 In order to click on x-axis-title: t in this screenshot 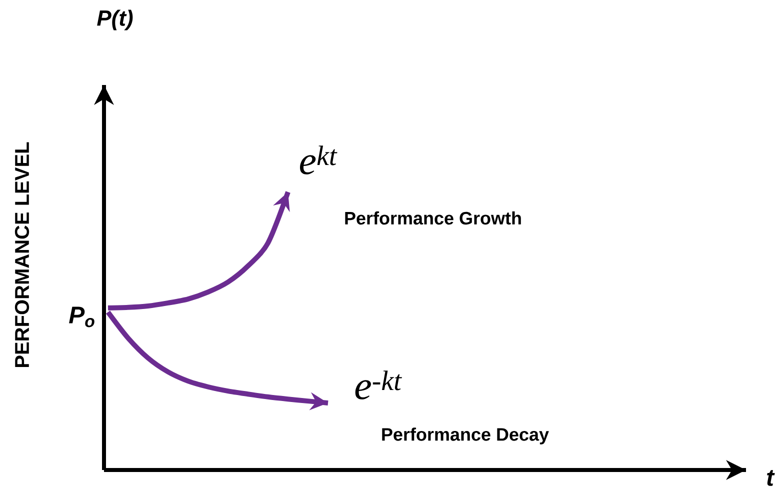, I will do `click(771, 478)`.